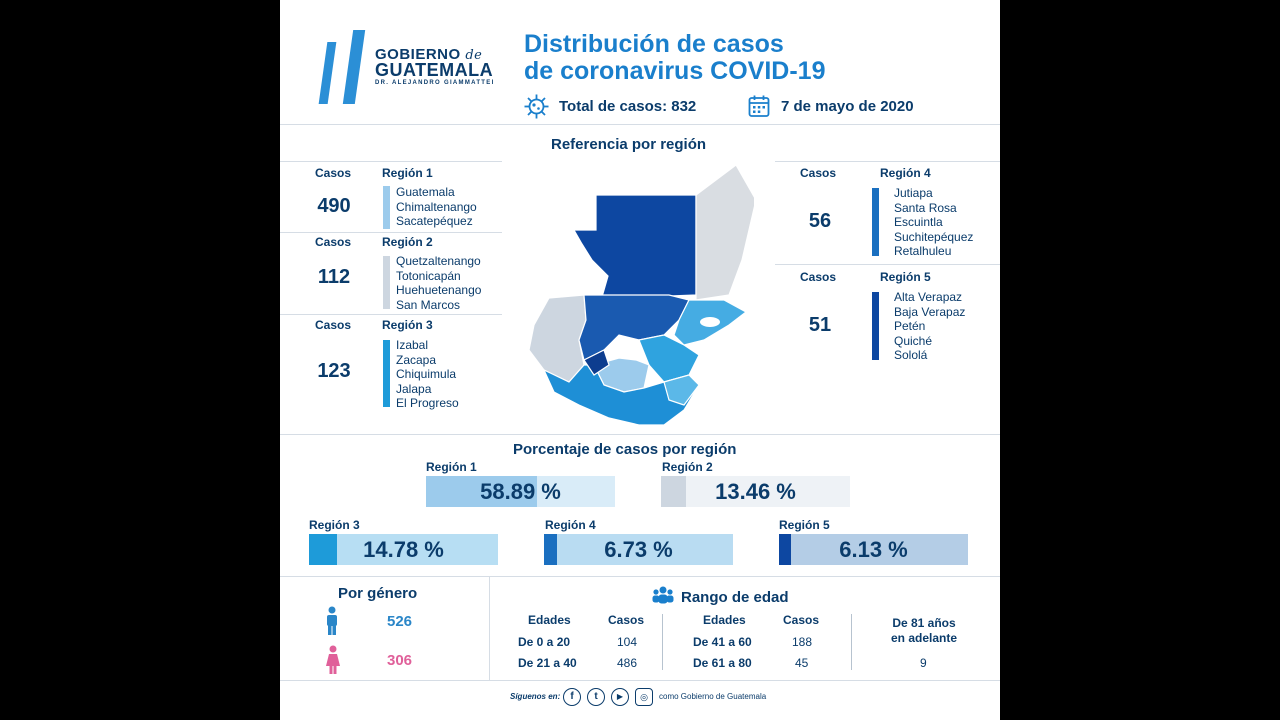 This screenshot has width=1280, height=720. I want to click on pct-label-region-3: Región 3, so click(334, 525).